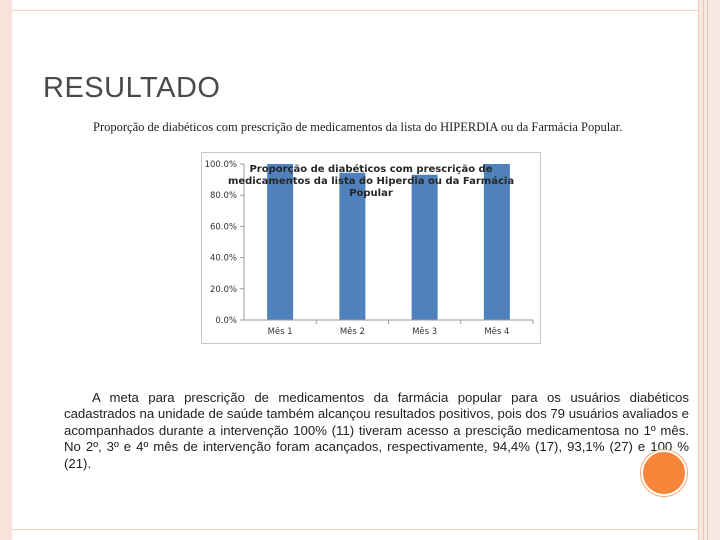 The width and height of the screenshot is (720, 540). What do you see at coordinates (280, 331) in the screenshot?
I see `x-tick-label: Mês 1` at bounding box center [280, 331].